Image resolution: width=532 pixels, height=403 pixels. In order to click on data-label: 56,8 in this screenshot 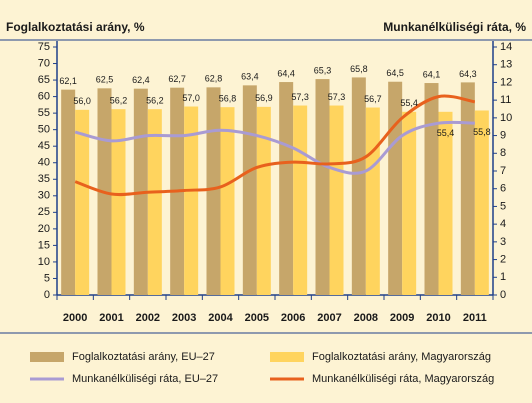, I will do `click(228, 99)`.